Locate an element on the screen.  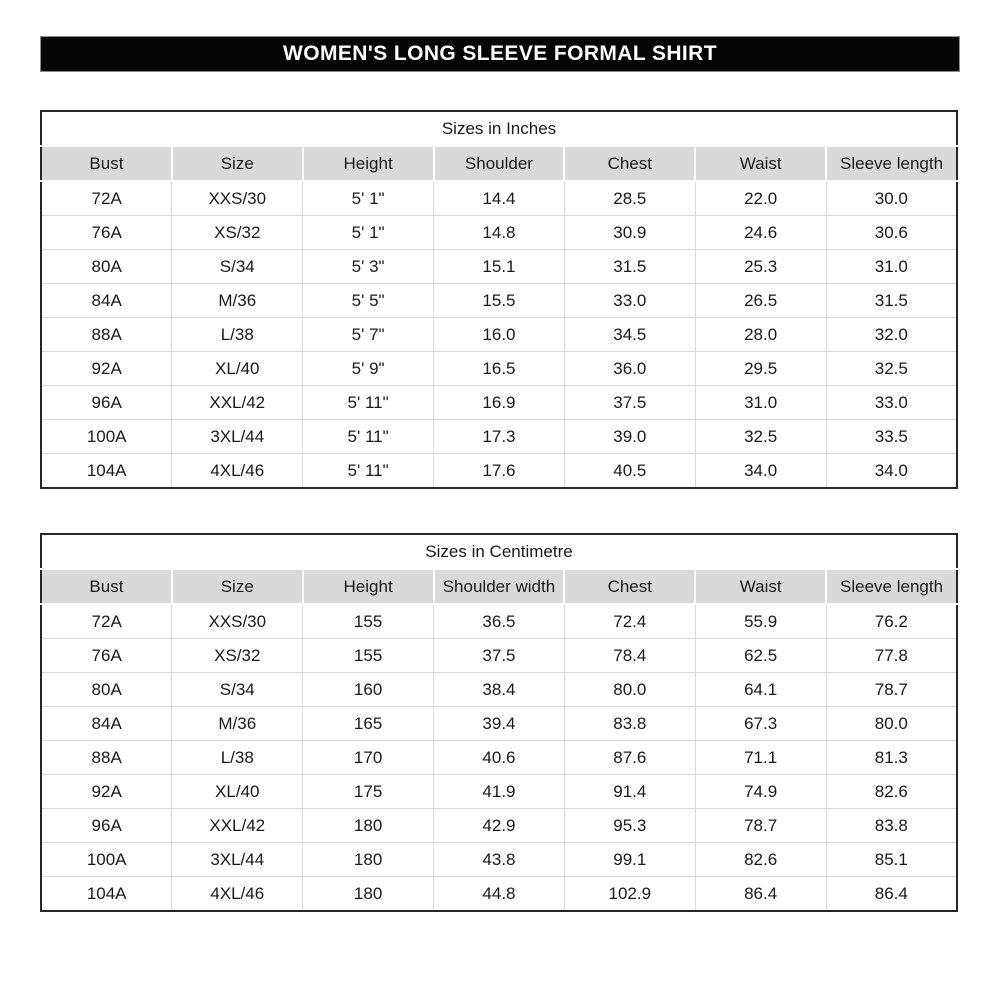
table-cell: 34.5 is located at coordinates (629, 334).